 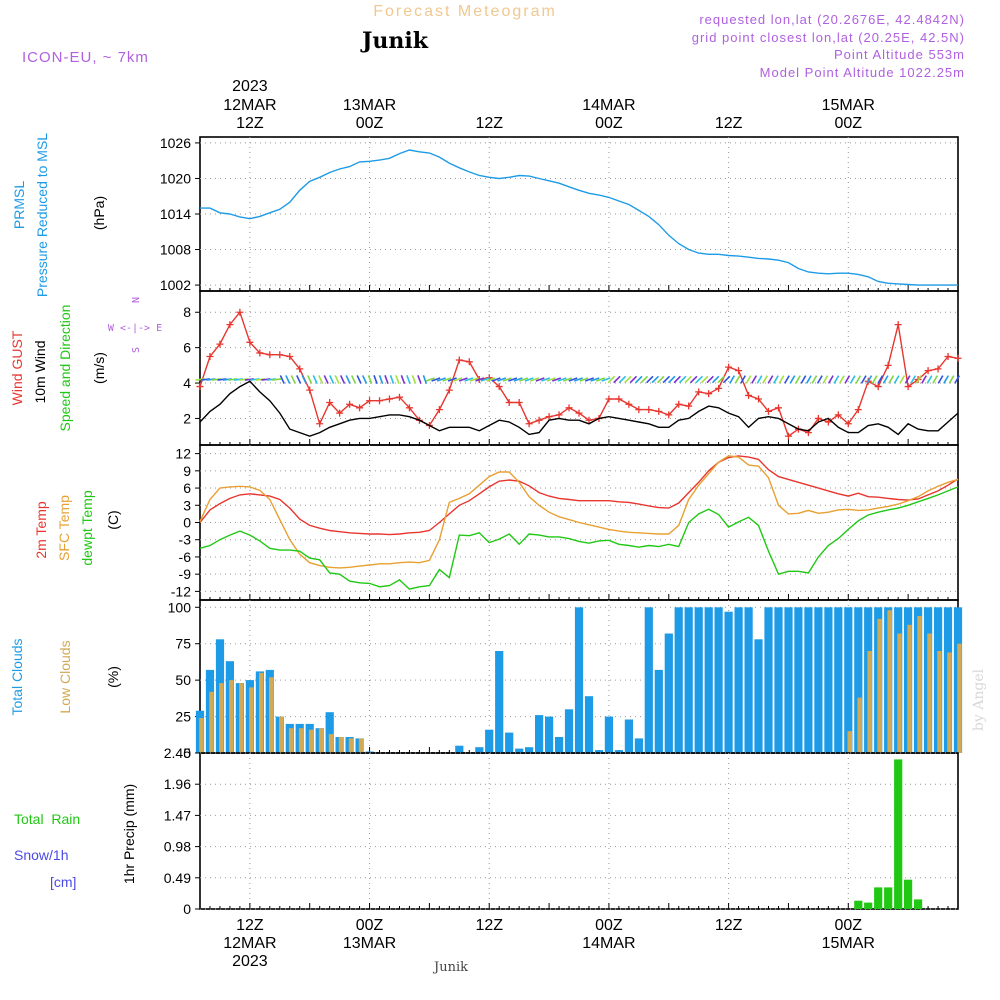 I want to click on y-tick-label: 8, so click(x=187, y=312).